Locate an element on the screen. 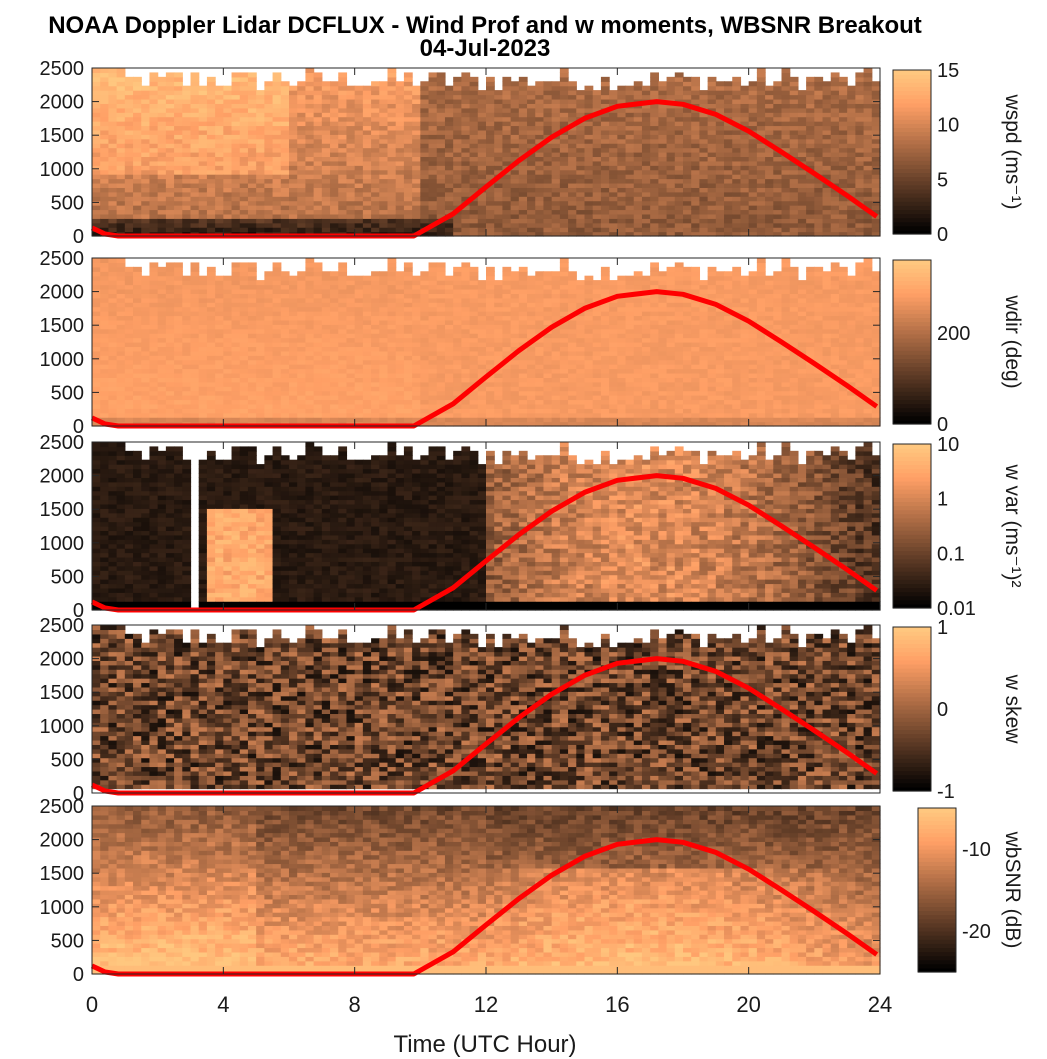  colorbar-segment is located at coordinates (912, 228).